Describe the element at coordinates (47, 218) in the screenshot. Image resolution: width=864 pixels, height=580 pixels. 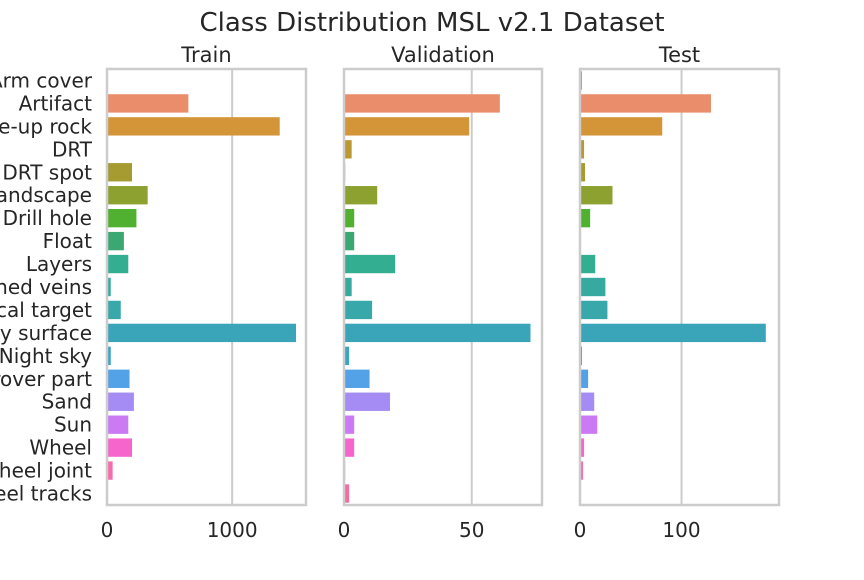
I see `category-label: Drill hole` at that location.